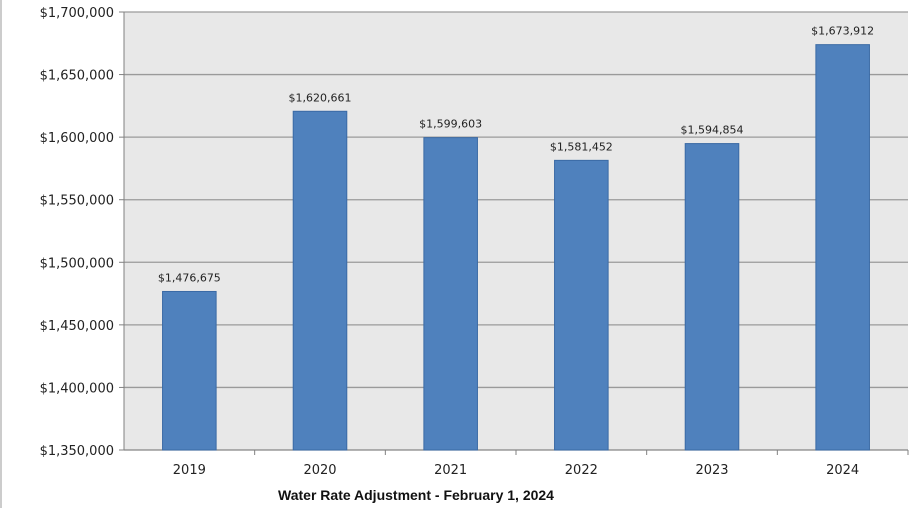  What do you see at coordinates (189, 370) in the screenshot?
I see `bar-2019` at bounding box center [189, 370].